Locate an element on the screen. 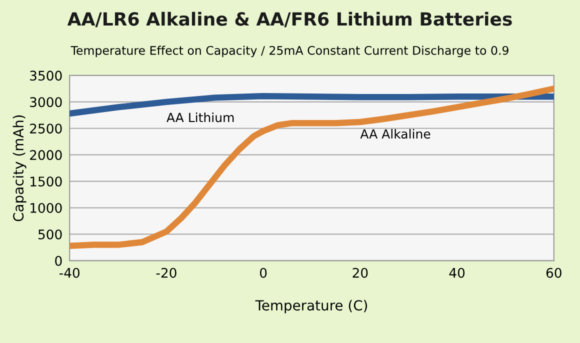 The height and width of the screenshot is (343, 580). y-tick-label: 2500 is located at coordinates (46, 129).